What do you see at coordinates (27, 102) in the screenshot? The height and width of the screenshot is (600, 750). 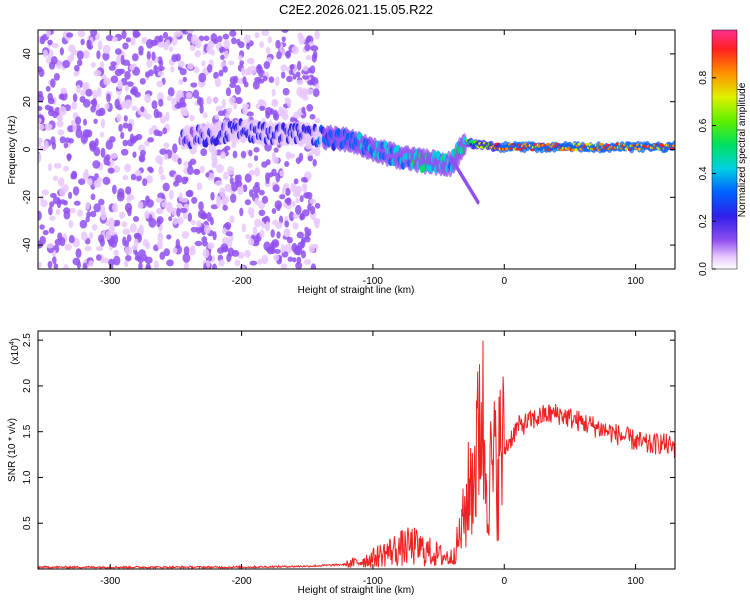 I see `spectrogram-y-tick-label: 20` at bounding box center [27, 102].